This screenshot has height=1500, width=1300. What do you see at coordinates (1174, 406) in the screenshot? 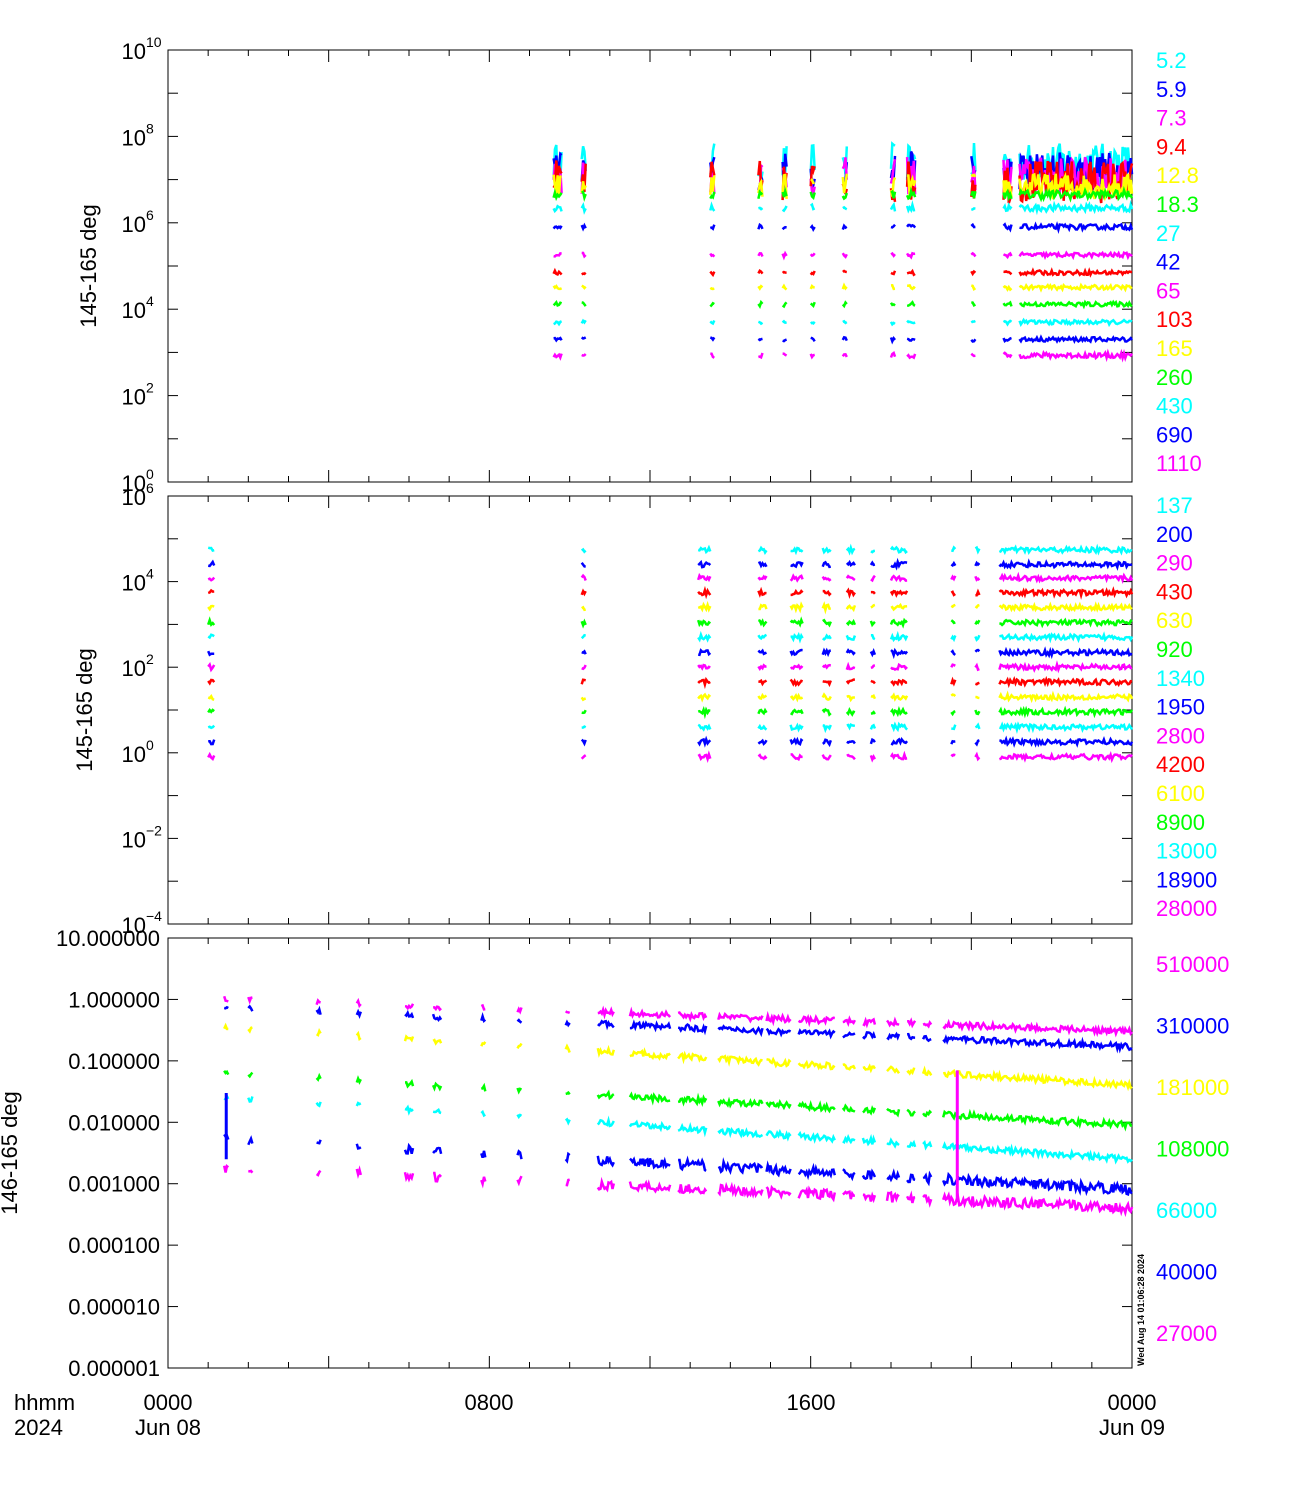
I see `legend-entry: 430` at bounding box center [1174, 406].